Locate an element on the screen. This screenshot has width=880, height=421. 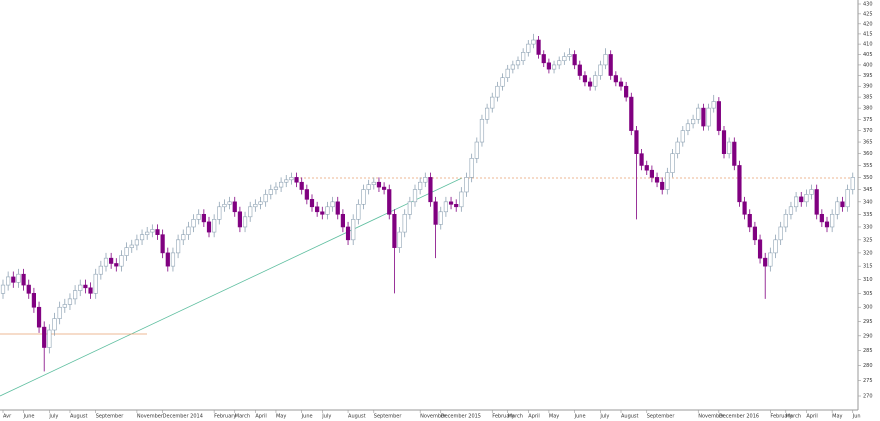
x-tick-label: November is located at coordinates (150, 417).